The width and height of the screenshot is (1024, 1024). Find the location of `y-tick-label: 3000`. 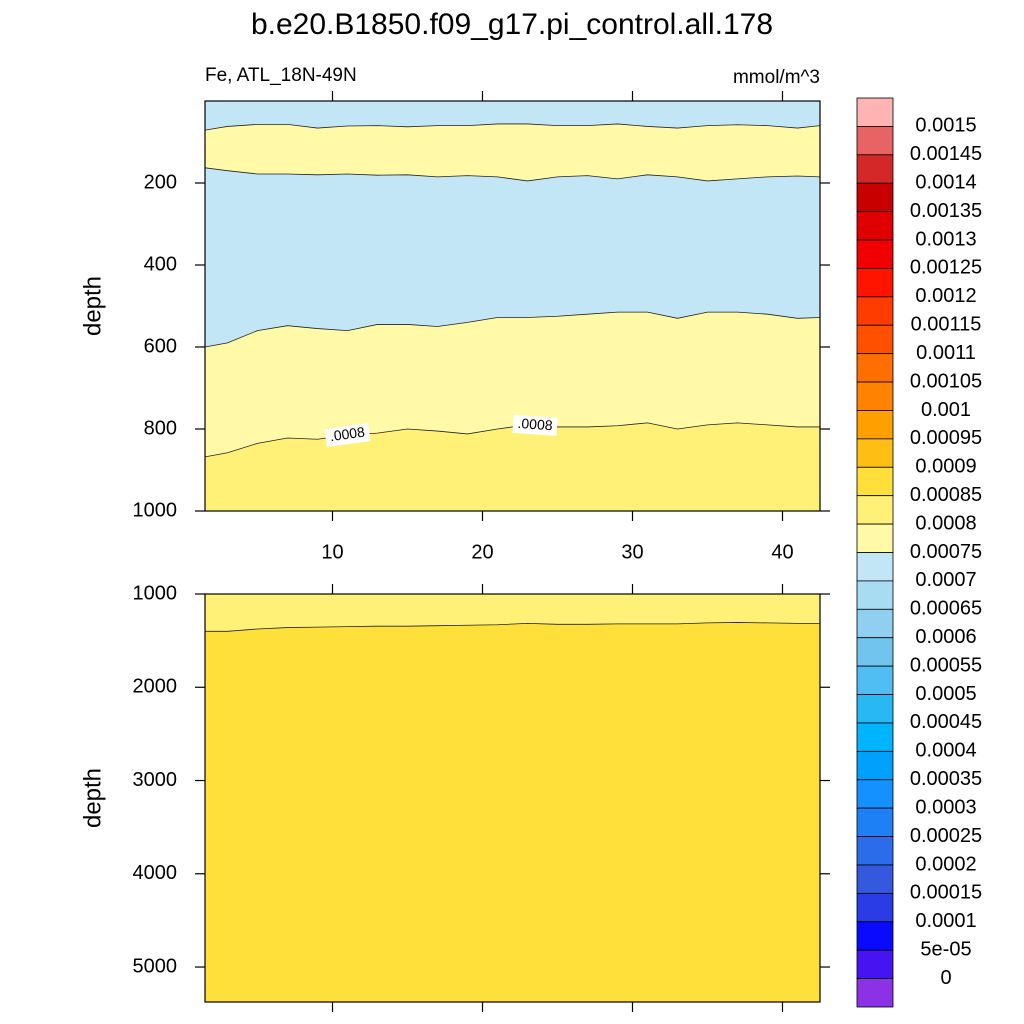

y-tick-label: 3000 is located at coordinates (155, 780).